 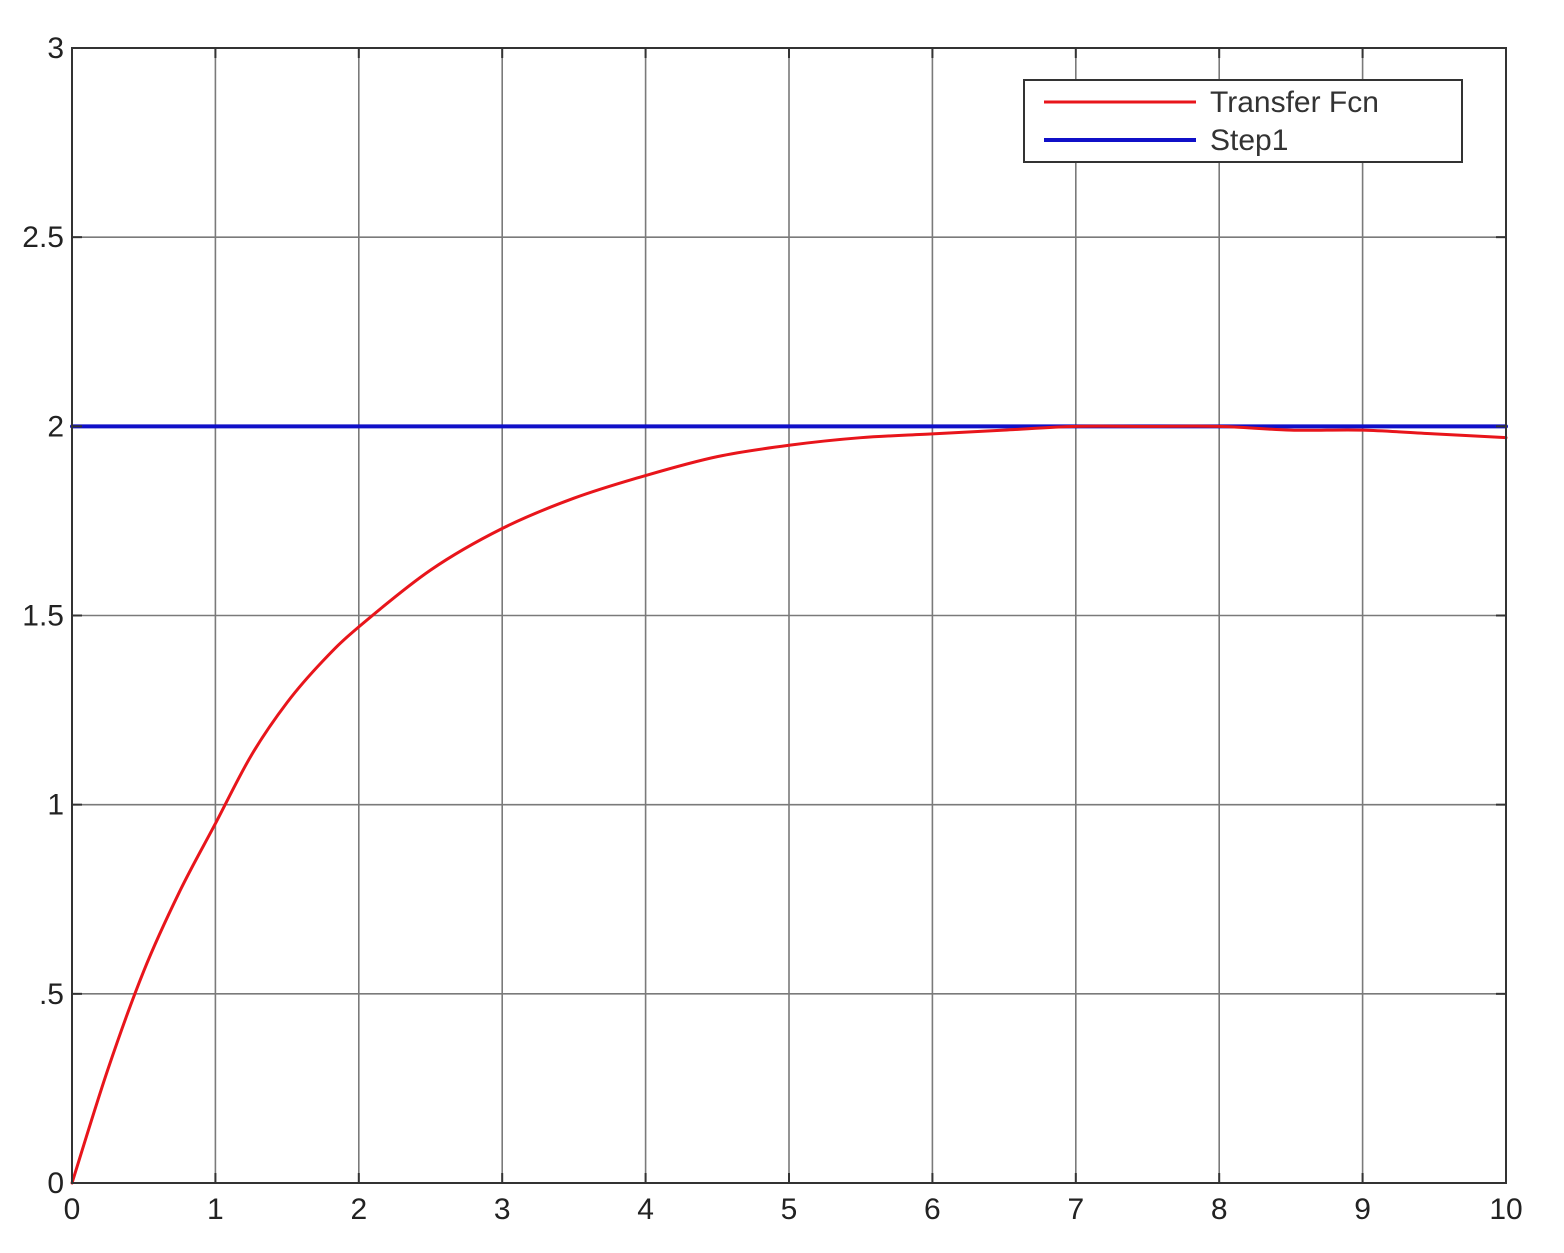 I want to click on y-tick-label: 0, so click(x=55, y=1183).